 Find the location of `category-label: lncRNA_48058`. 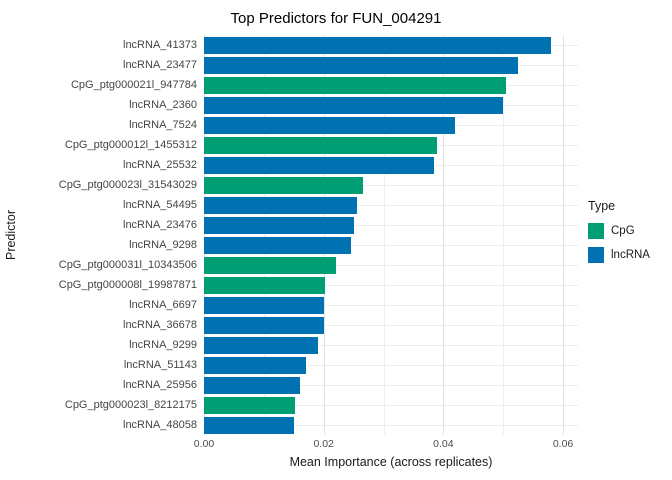

category-label: lncRNA_48058 is located at coordinates (160, 425).